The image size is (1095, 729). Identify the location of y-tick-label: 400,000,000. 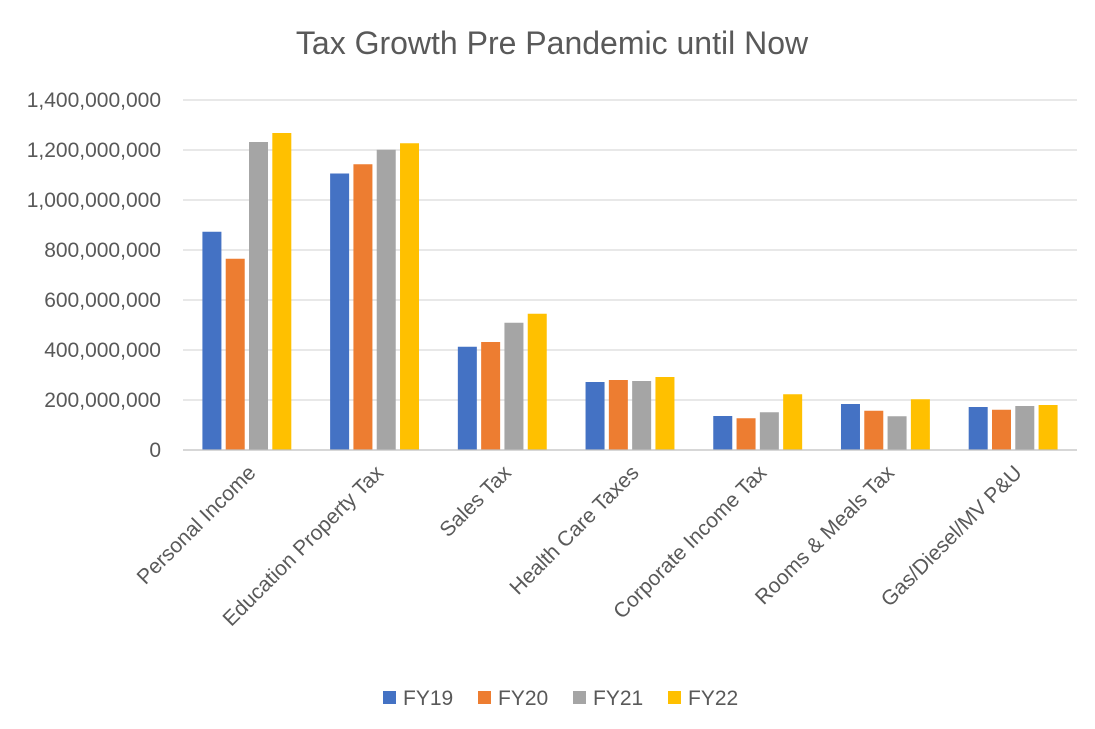
(102, 350).